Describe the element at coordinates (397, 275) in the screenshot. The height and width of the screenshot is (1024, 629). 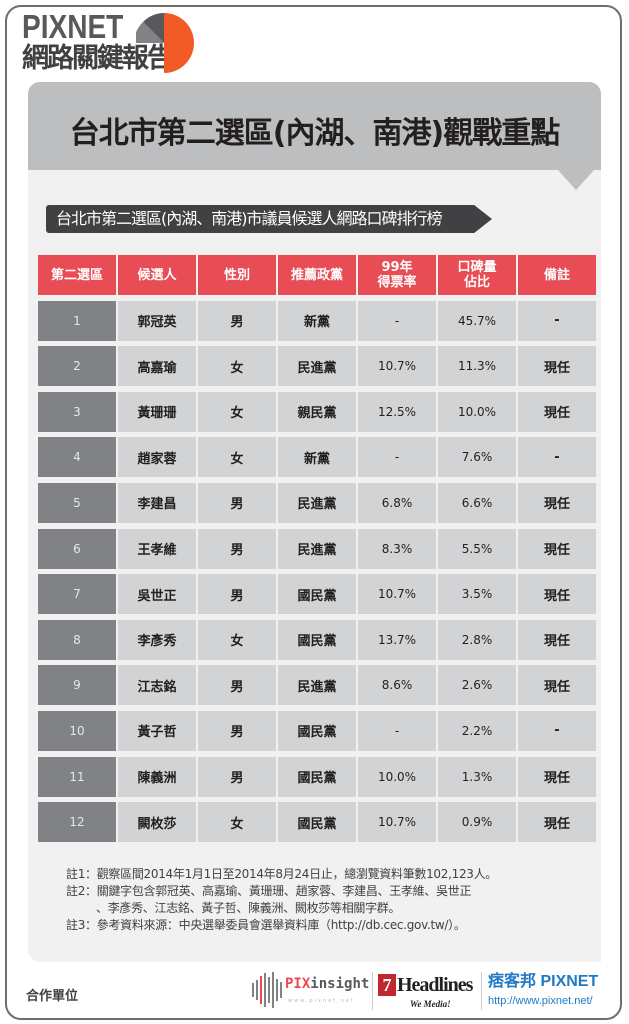
I see `column-header: 99年 得票率` at that location.